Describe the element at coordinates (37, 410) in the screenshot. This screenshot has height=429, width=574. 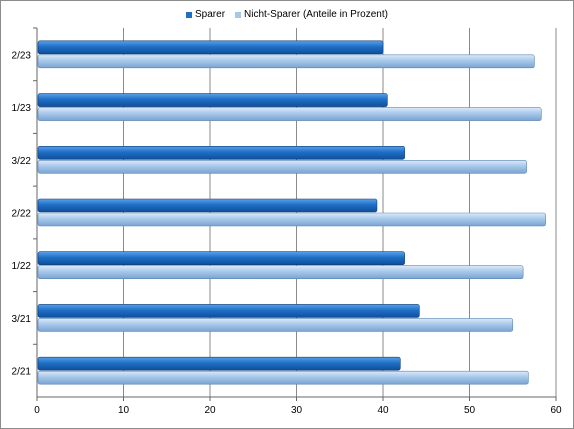
I see `x-tick-label: 0` at that location.